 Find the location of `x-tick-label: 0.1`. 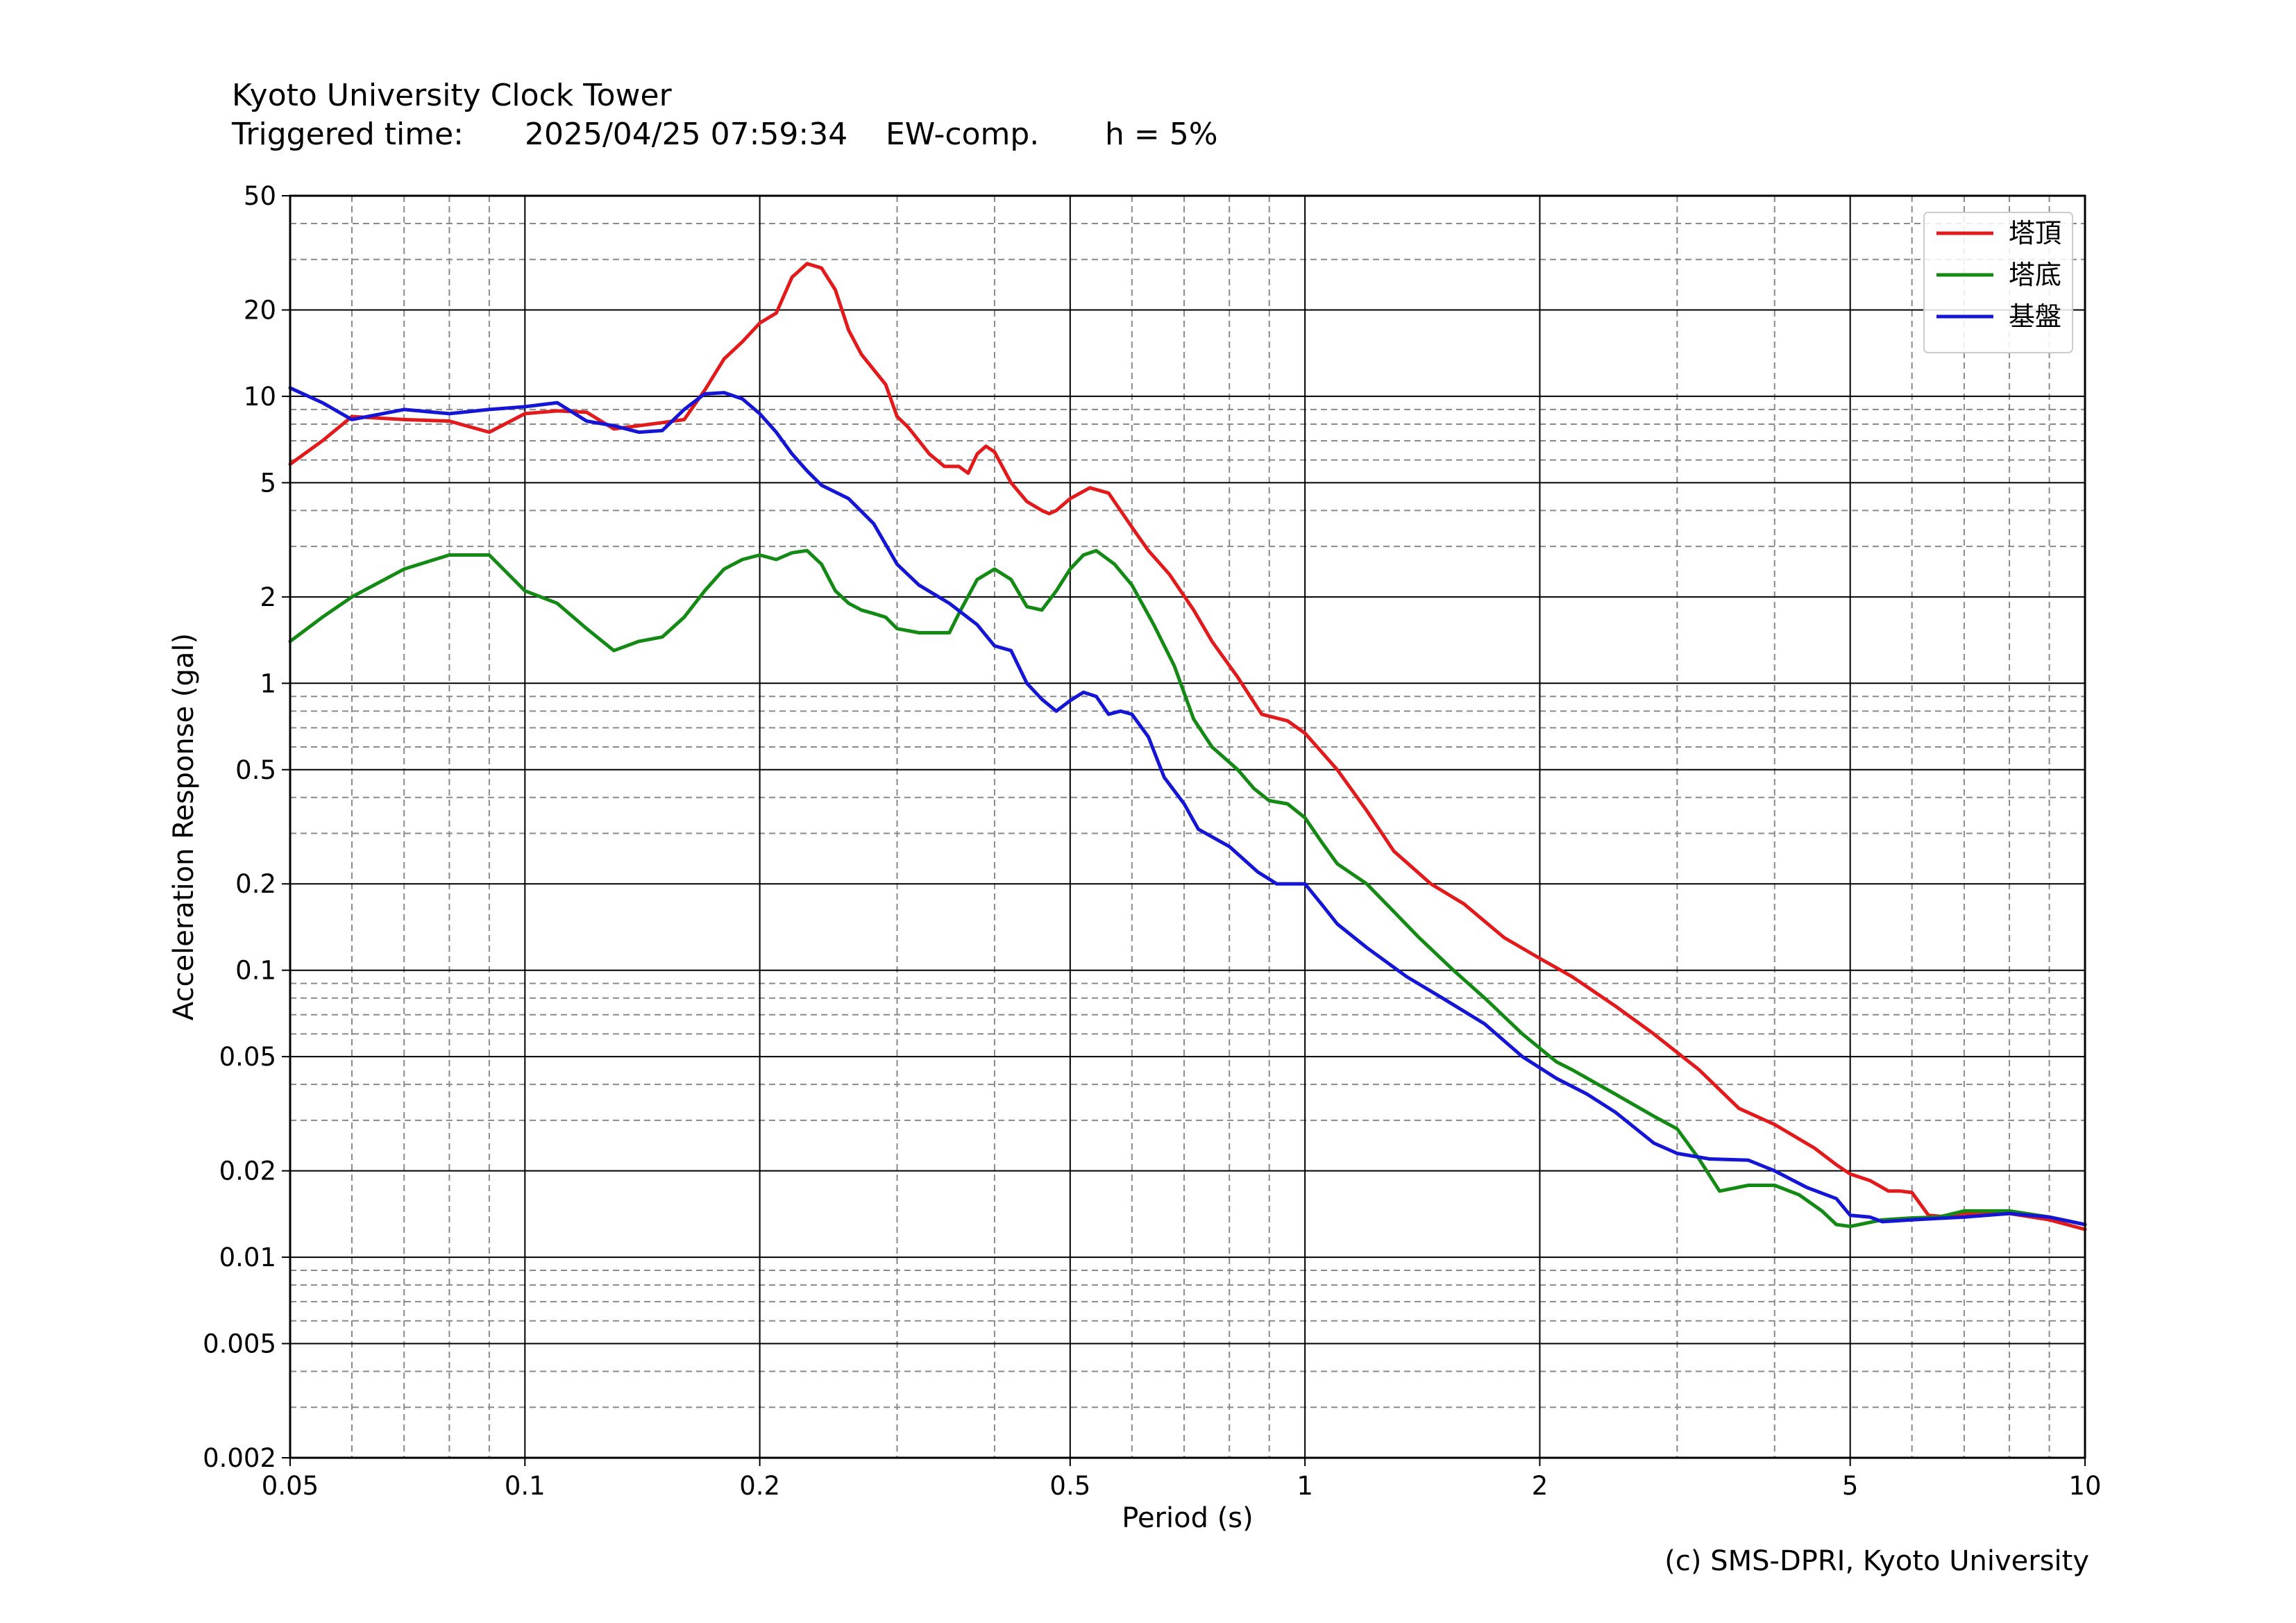

x-tick-label: 0.1 is located at coordinates (525, 1486).